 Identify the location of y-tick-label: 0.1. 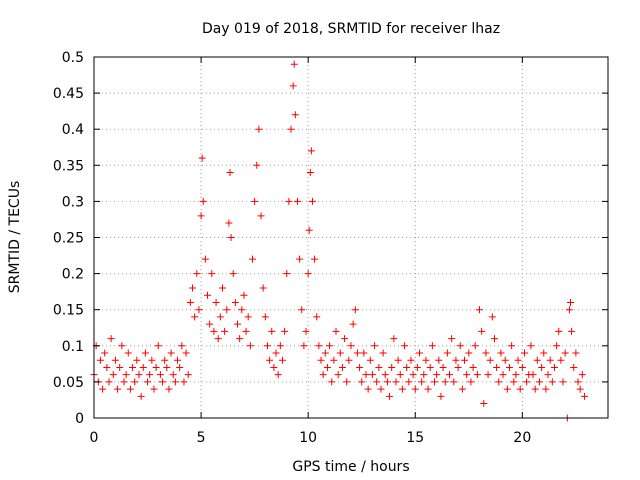
(73, 347).